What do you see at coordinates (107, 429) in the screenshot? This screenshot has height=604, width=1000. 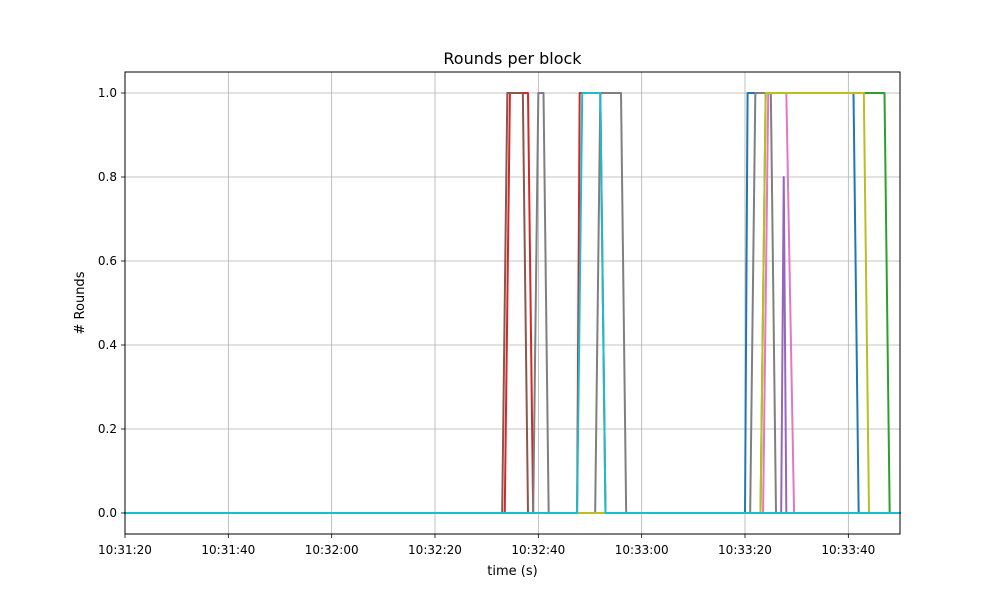 I see `y-tick-label: 0.2` at bounding box center [107, 429].